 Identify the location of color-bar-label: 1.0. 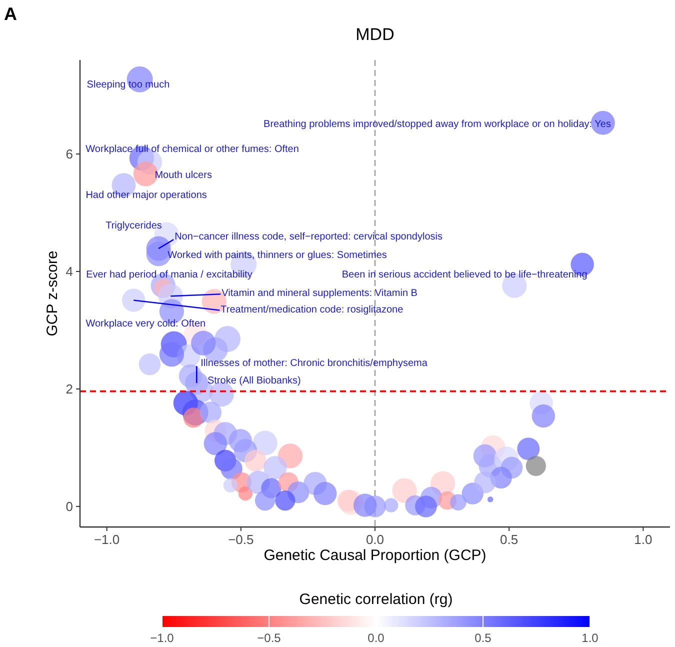
(590, 638).